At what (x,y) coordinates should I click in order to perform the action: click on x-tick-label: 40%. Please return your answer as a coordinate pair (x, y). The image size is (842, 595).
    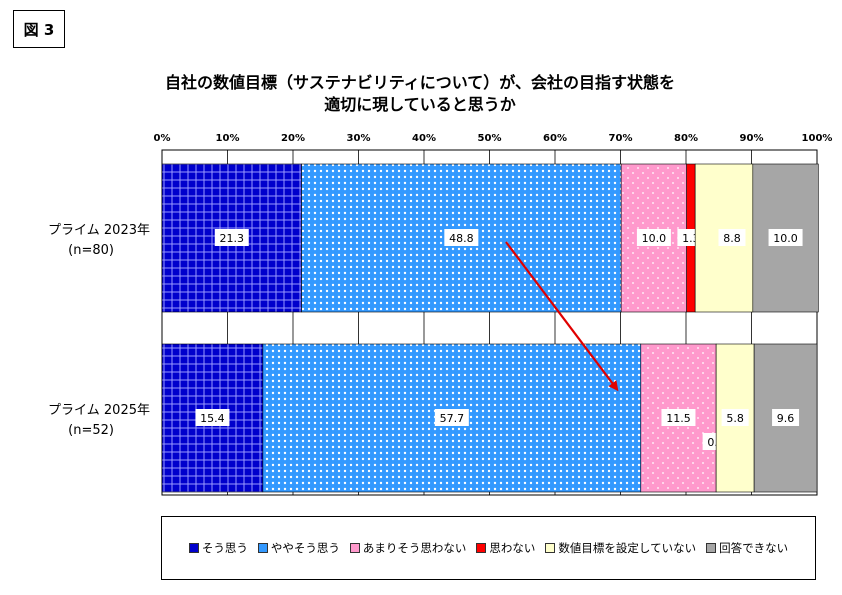
    Looking at the image, I should click on (424, 138).